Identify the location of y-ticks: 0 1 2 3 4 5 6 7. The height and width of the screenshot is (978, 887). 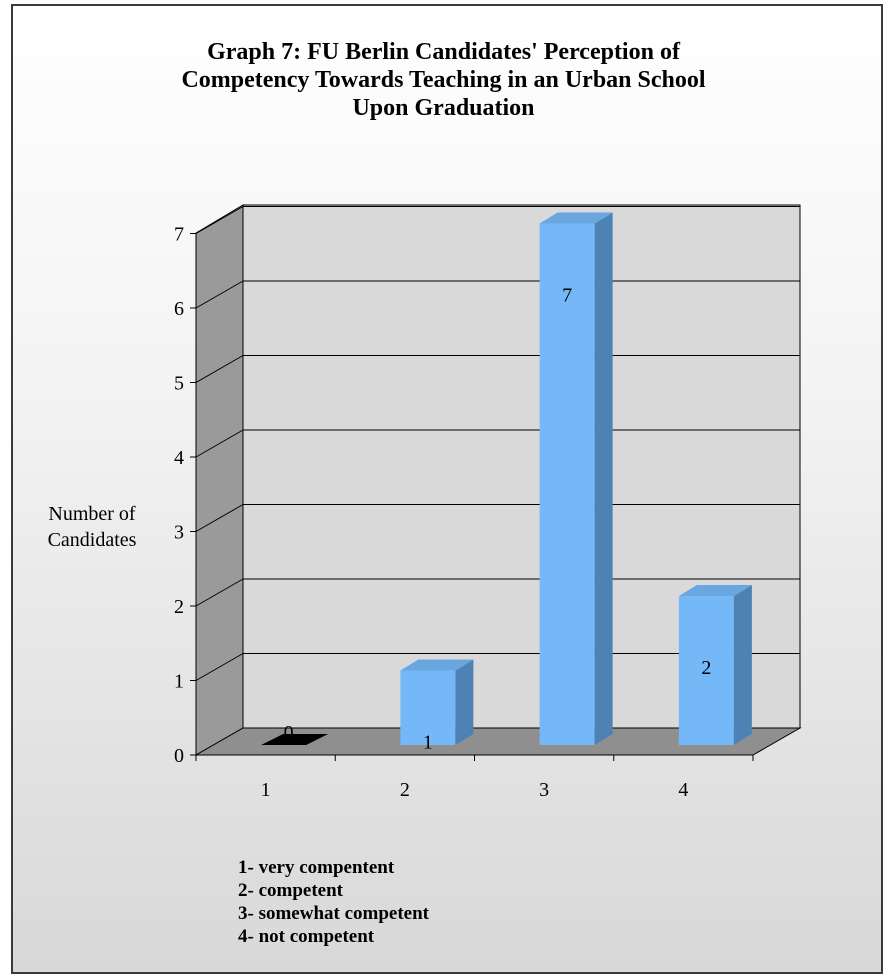
(185, 495).